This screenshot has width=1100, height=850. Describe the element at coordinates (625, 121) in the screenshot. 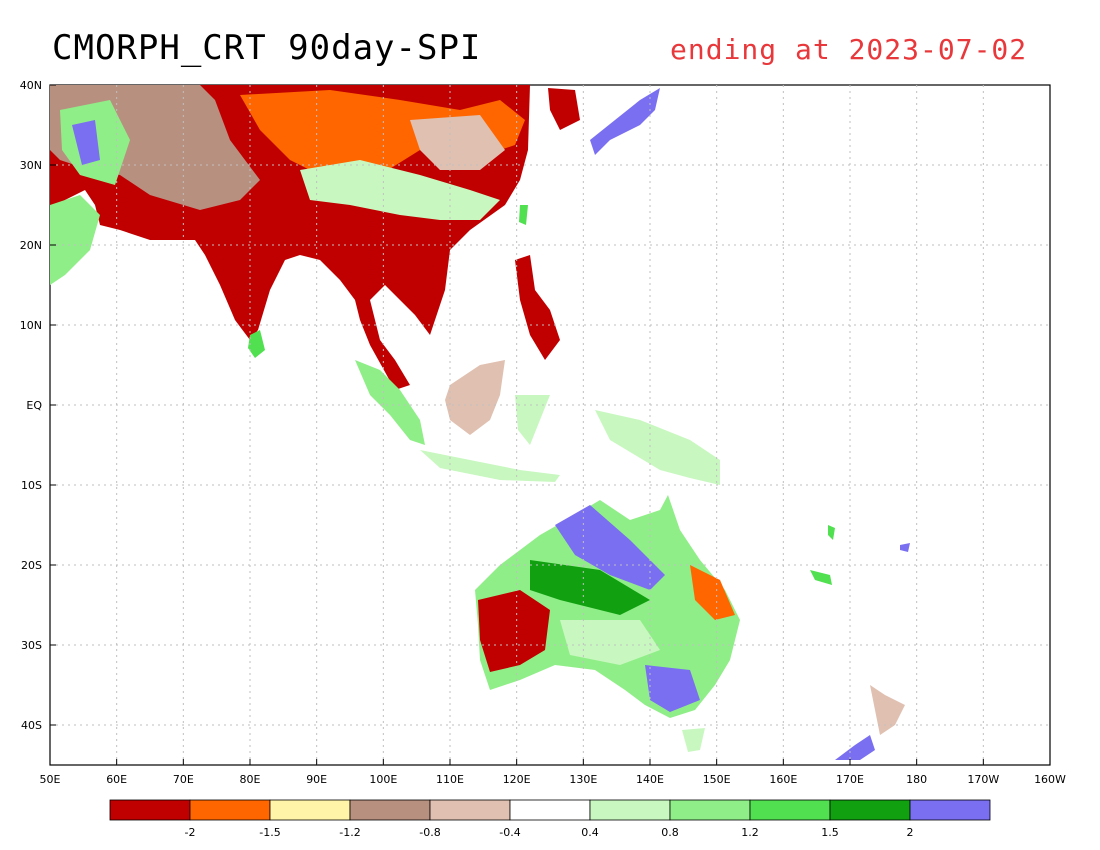

I see `land-japan` at that location.